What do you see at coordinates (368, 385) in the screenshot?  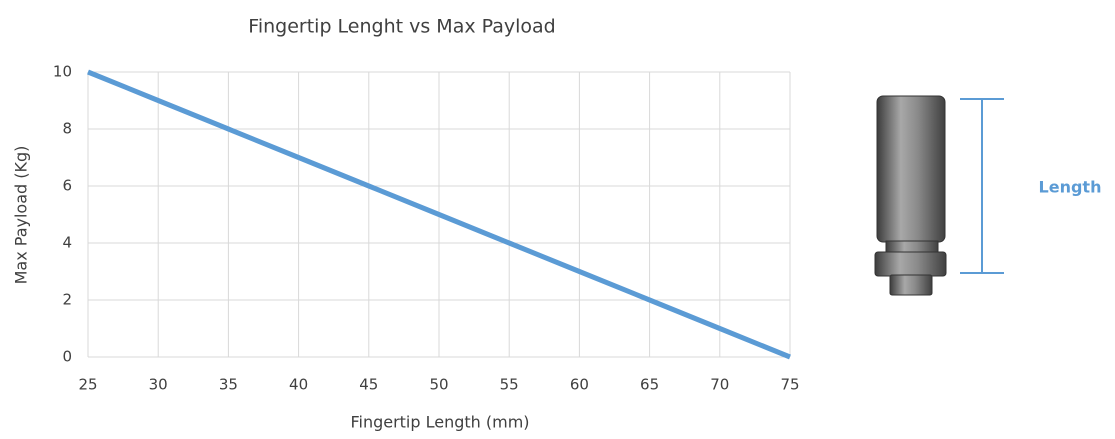 I see `x-tick-label: 45` at bounding box center [368, 385].